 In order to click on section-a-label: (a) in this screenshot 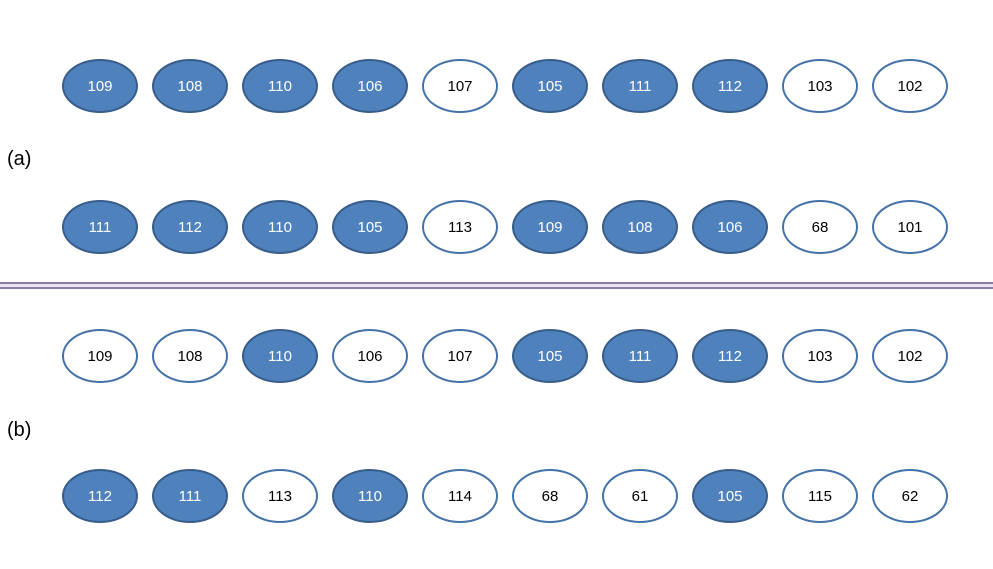, I will do `click(19, 159)`.